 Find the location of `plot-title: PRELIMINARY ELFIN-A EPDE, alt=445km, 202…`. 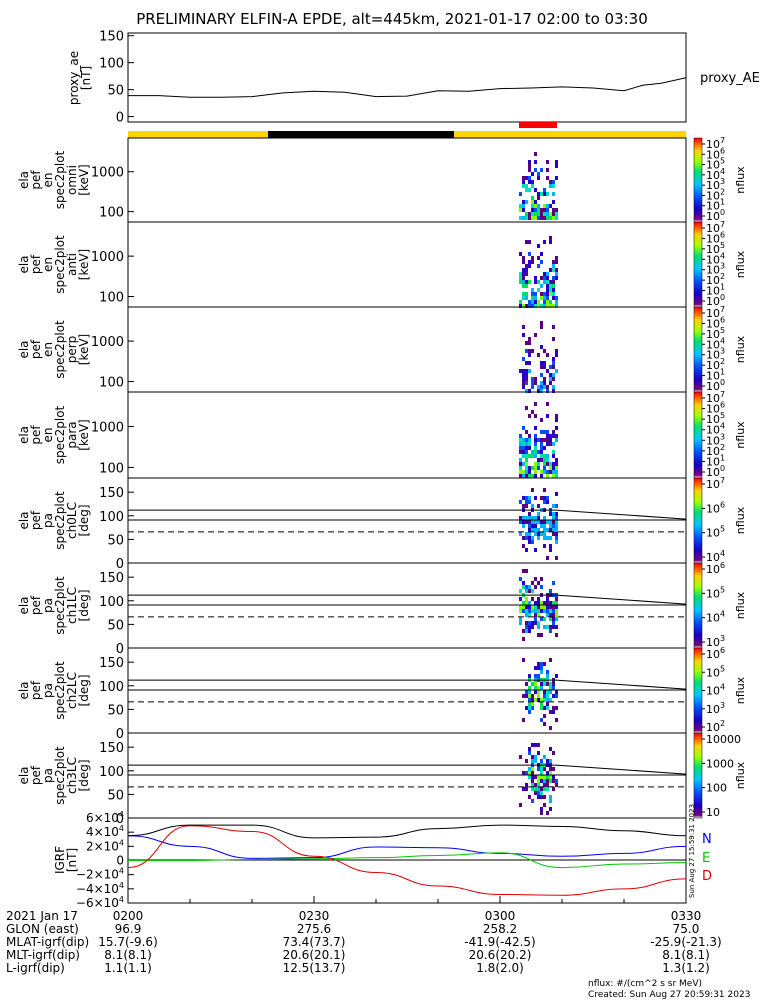

plot-title: PRELIMINARY ELFIN-A EPDE, alt=445km, 202… is located at coordinates (392, 19).